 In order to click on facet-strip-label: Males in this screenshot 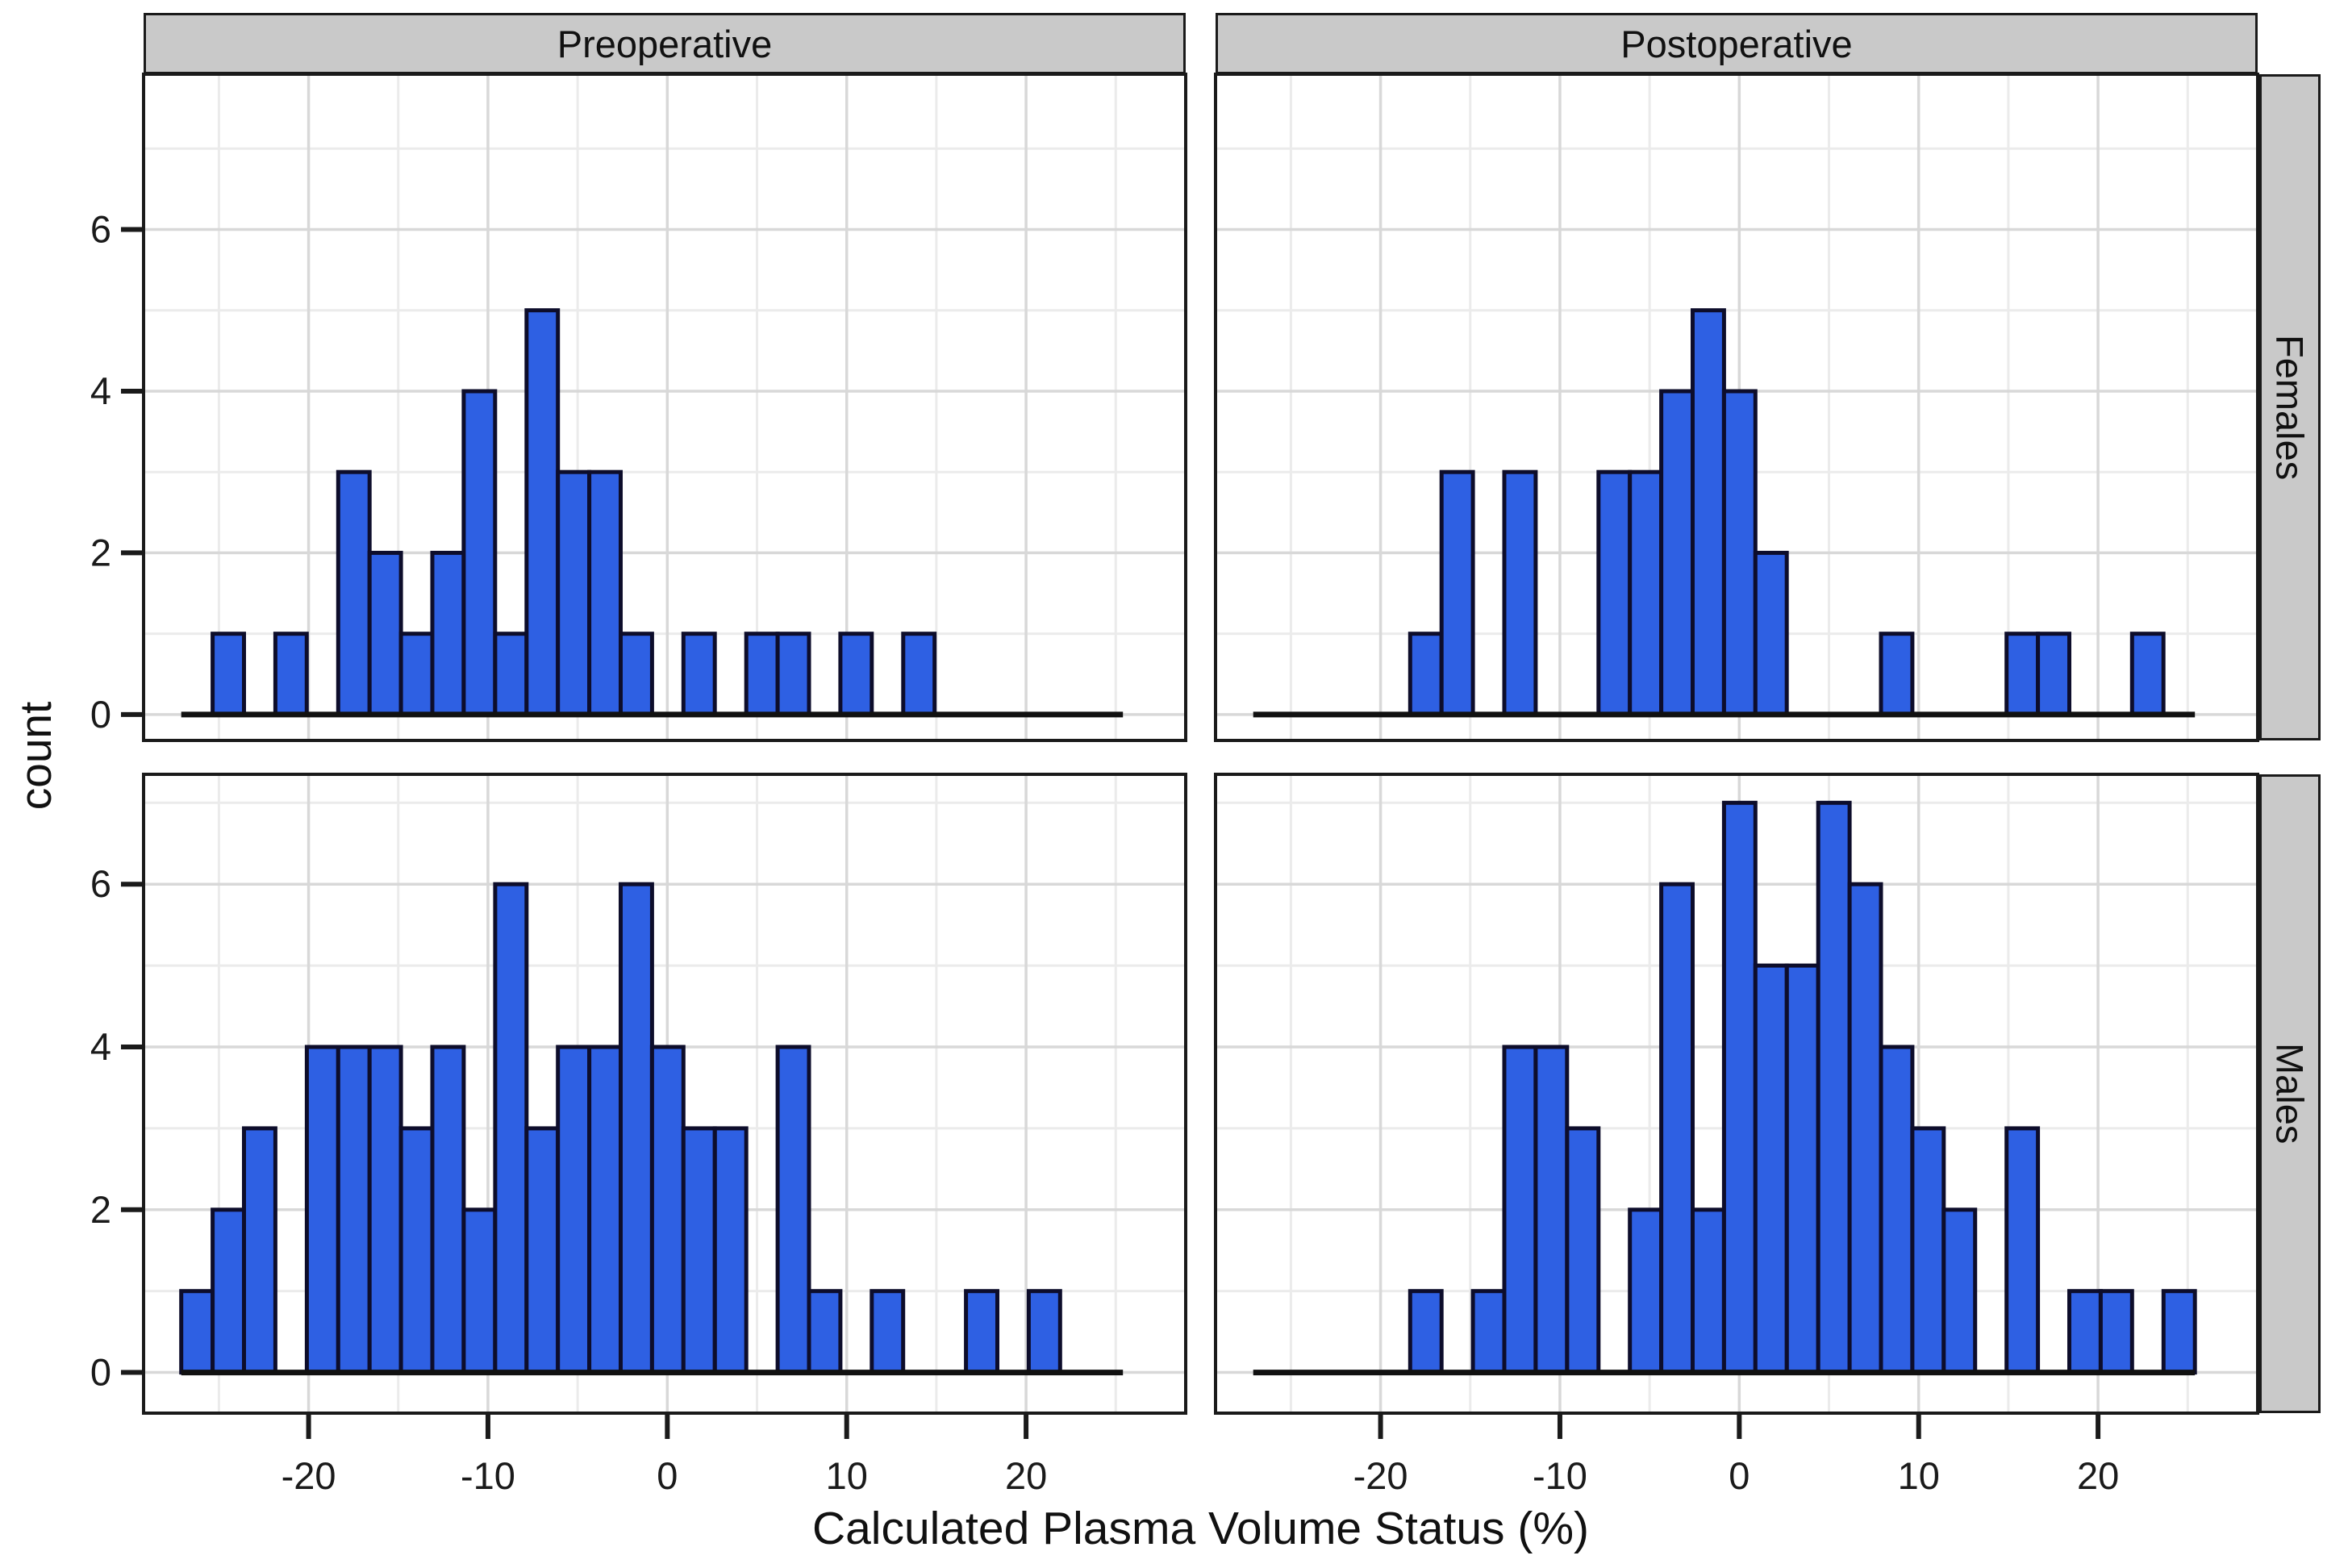, I will do `click(2290, 1094)`.